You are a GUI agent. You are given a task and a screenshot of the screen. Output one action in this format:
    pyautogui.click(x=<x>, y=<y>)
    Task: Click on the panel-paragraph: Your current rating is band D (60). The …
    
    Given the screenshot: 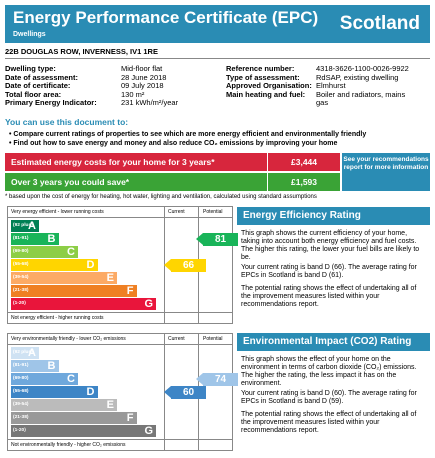 What is the action you would take?
    pyautogui.click(x=329, y=397)
    